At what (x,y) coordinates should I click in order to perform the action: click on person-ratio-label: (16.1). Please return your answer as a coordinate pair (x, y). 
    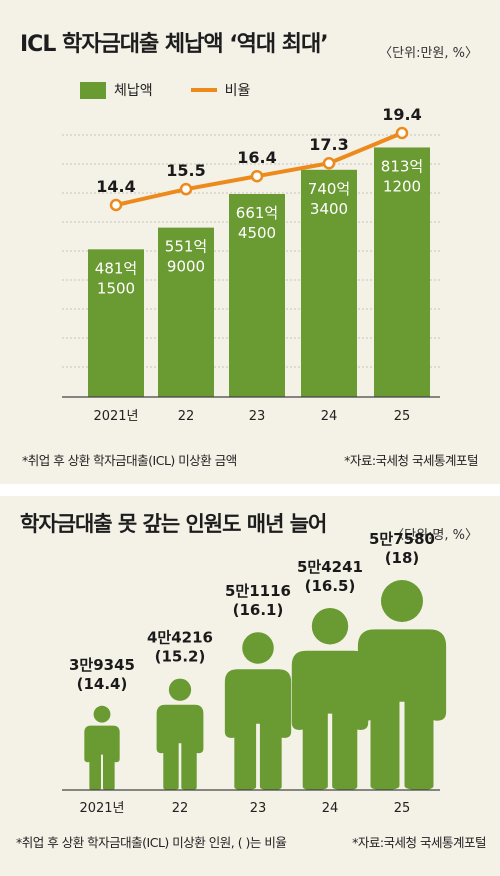
    Looking at the image, I should click on (258, 610).